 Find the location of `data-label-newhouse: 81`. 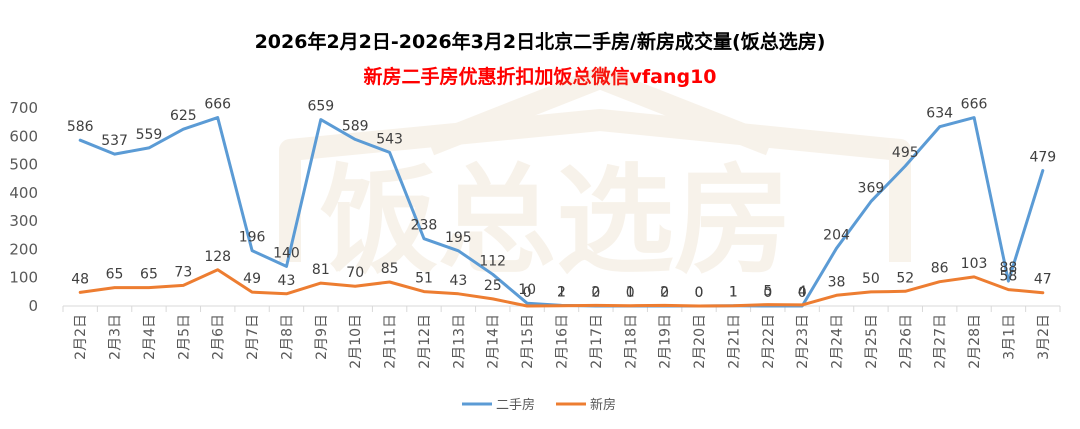

data-label-newhouse: 81 is located at coordinates (321, 270).